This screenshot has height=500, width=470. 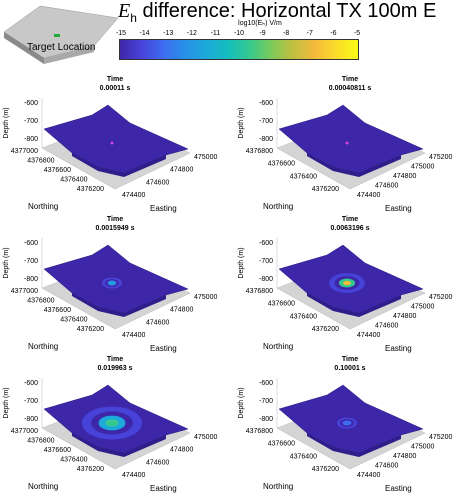 I want to click on panel-time-caption: Time 0.019963 s, so click(x=115, y=364).